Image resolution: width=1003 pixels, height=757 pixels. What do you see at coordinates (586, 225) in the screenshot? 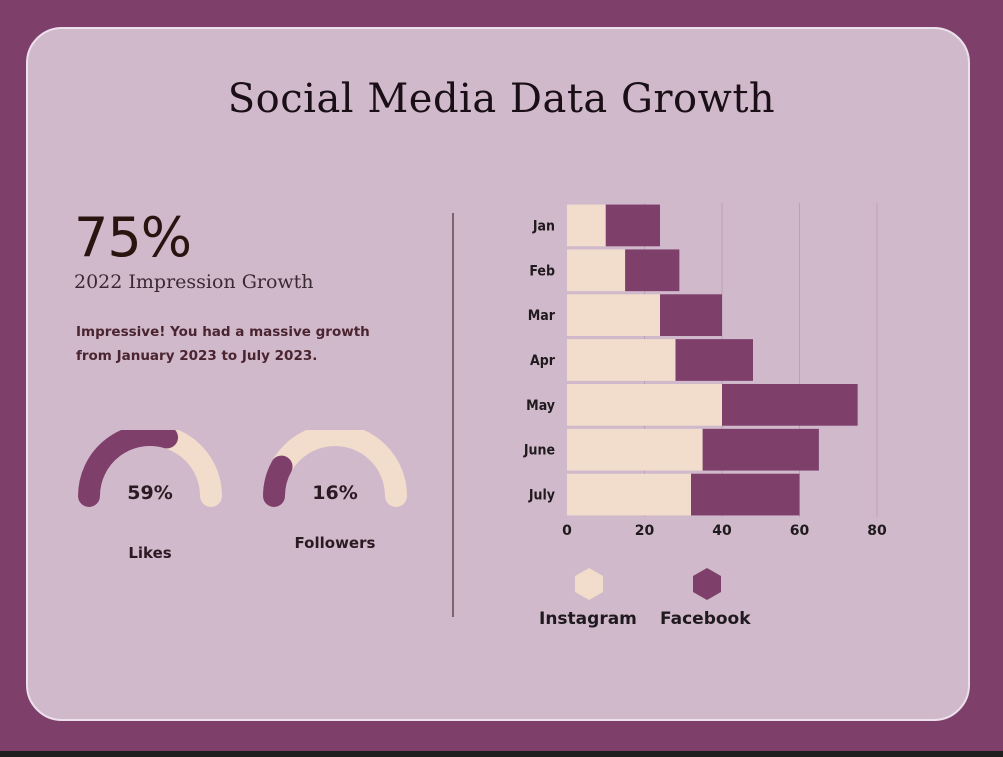
I see `bar-instagram-jan` at bounding box center [586, 225].